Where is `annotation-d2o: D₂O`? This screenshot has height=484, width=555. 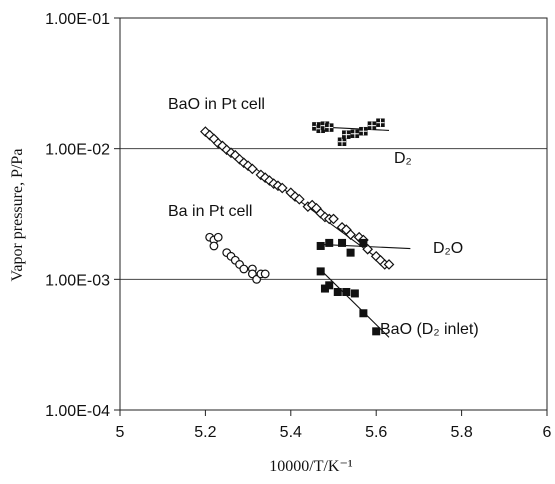
annotation-d2o: D₂O is located at coordinates (448, 248).